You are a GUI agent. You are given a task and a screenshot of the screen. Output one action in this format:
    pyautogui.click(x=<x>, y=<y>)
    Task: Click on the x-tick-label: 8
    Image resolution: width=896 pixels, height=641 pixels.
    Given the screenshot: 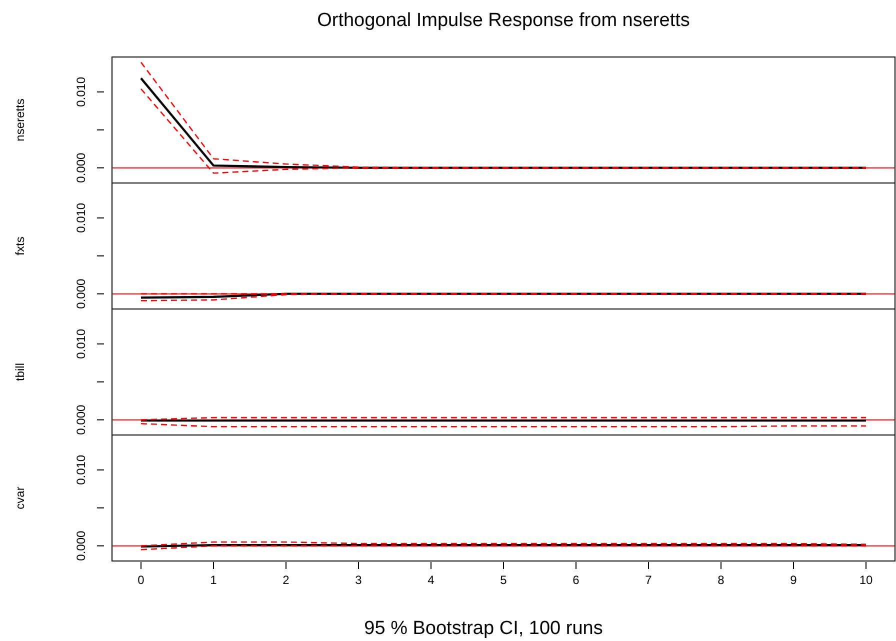 What is the action you would take?
    pyautogui.click(x=721, y=580)
    